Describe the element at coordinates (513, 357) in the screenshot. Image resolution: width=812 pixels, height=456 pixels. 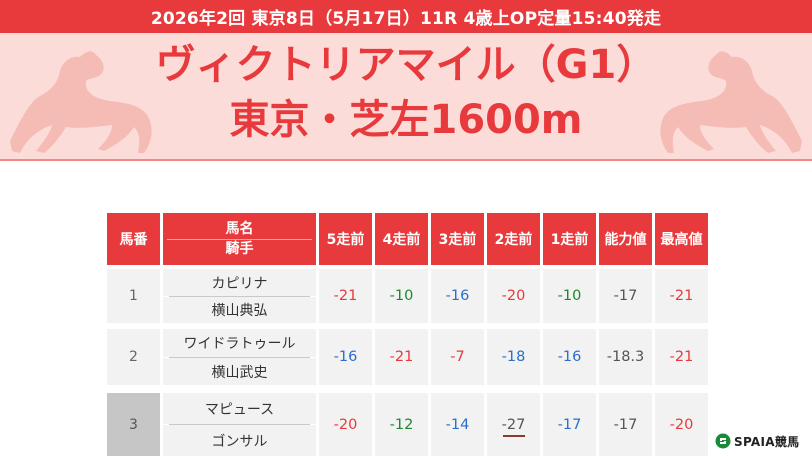
I see `row-race-2-value: -18` at that location.